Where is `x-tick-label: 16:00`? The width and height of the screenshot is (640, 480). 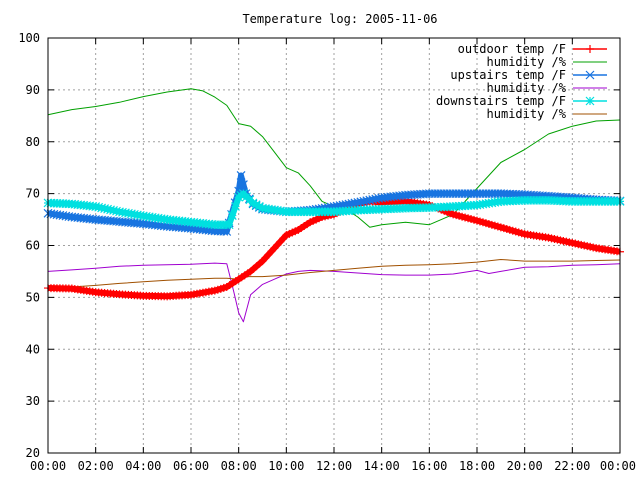 x-tick-label: 16:00 is located at coordinates (429, 466).